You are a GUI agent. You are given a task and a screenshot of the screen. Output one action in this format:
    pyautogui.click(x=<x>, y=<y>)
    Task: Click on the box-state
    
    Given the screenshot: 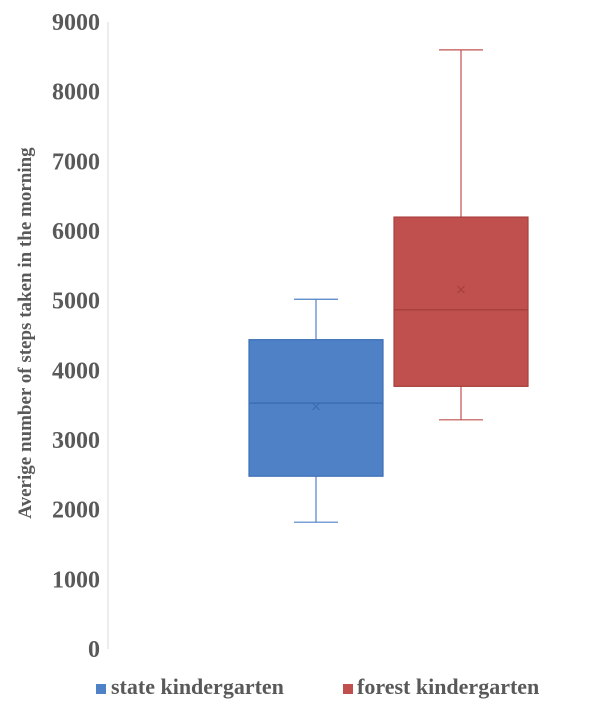 What is the action you would take?
    pyautogui.click(x=316, y=410)
    